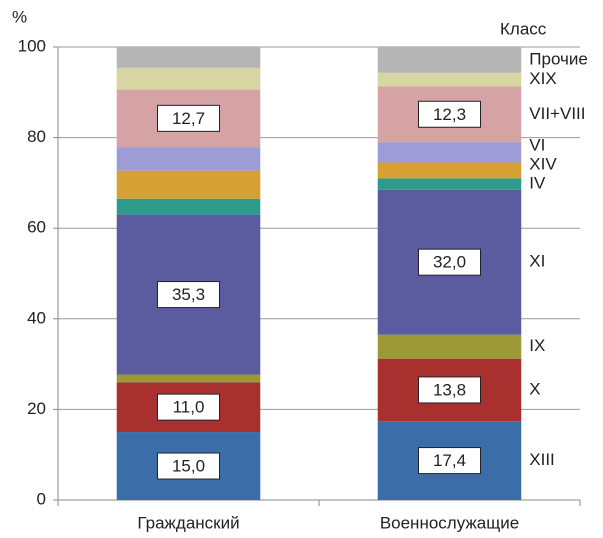 This screenshot has height=538, width=603. What do you see at coordinates (537, 145) in the screenshot?
I see `legend-label: VI` at bounding box center [537, 145].